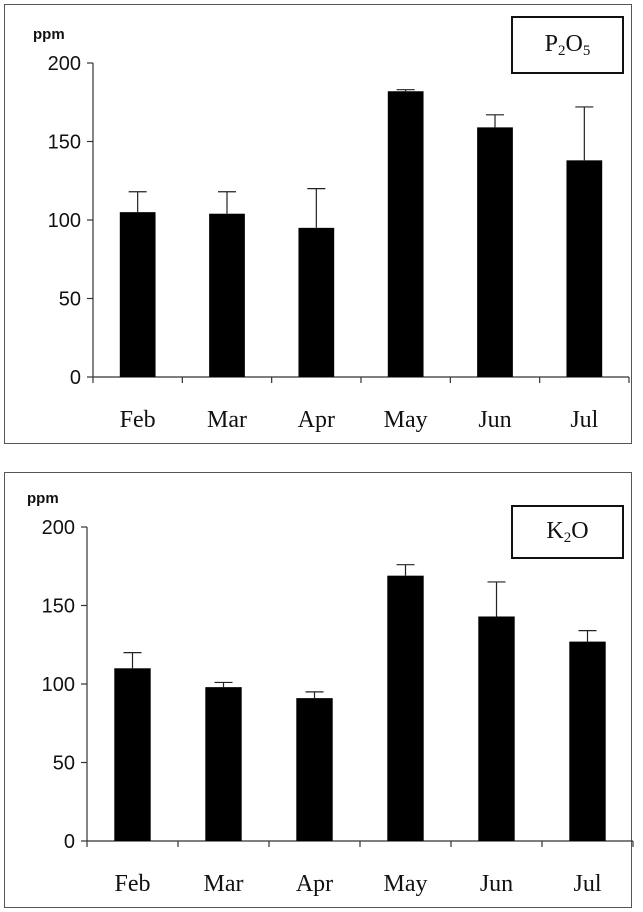 This screenshot has width=643, height=912. I want to click on p2o5-legend: P2O5, so click(567, 45).